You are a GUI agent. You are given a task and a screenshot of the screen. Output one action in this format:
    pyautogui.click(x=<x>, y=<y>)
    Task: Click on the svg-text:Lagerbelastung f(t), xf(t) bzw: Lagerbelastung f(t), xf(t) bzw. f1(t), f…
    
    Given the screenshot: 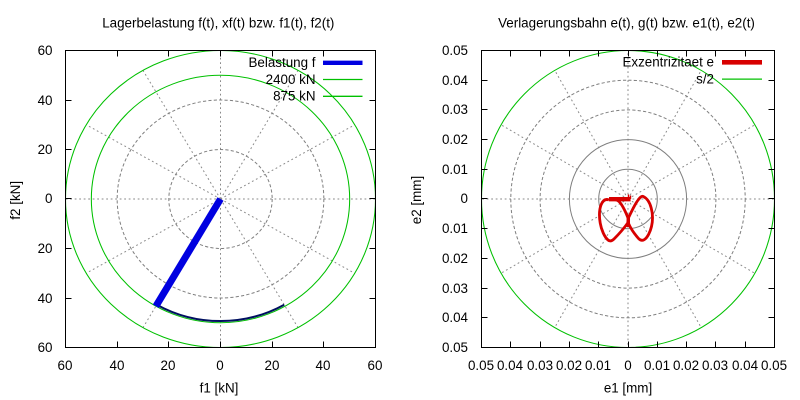 What is the action you would take?
    pyautogui.click(x=218, y=23)
    